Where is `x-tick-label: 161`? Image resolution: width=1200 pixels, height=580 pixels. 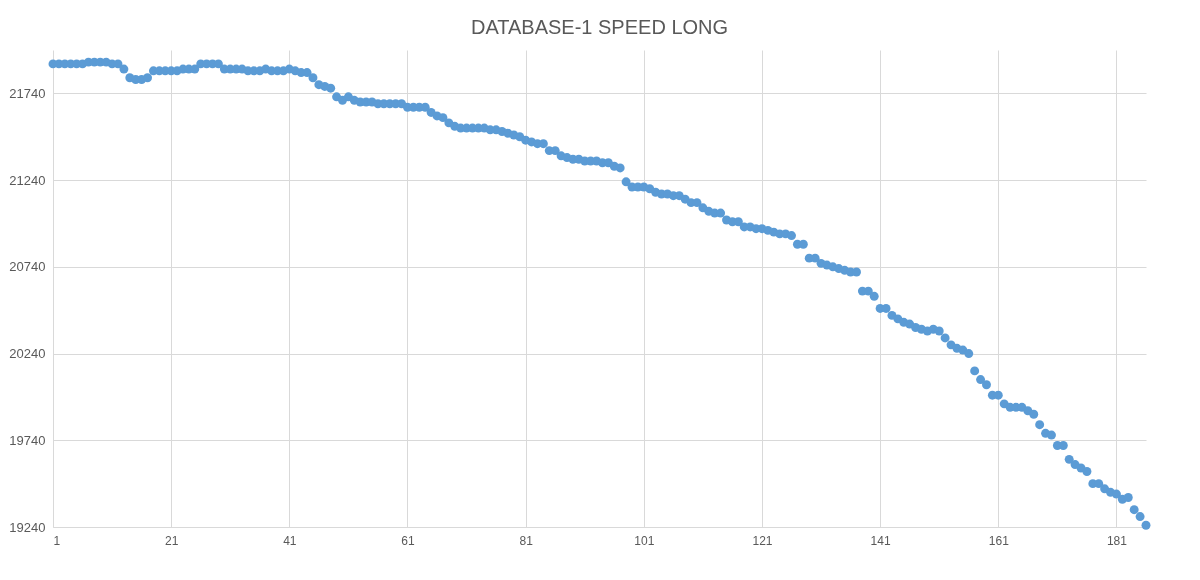 x-tick-label: 161 is located at coordinates (999, 540).